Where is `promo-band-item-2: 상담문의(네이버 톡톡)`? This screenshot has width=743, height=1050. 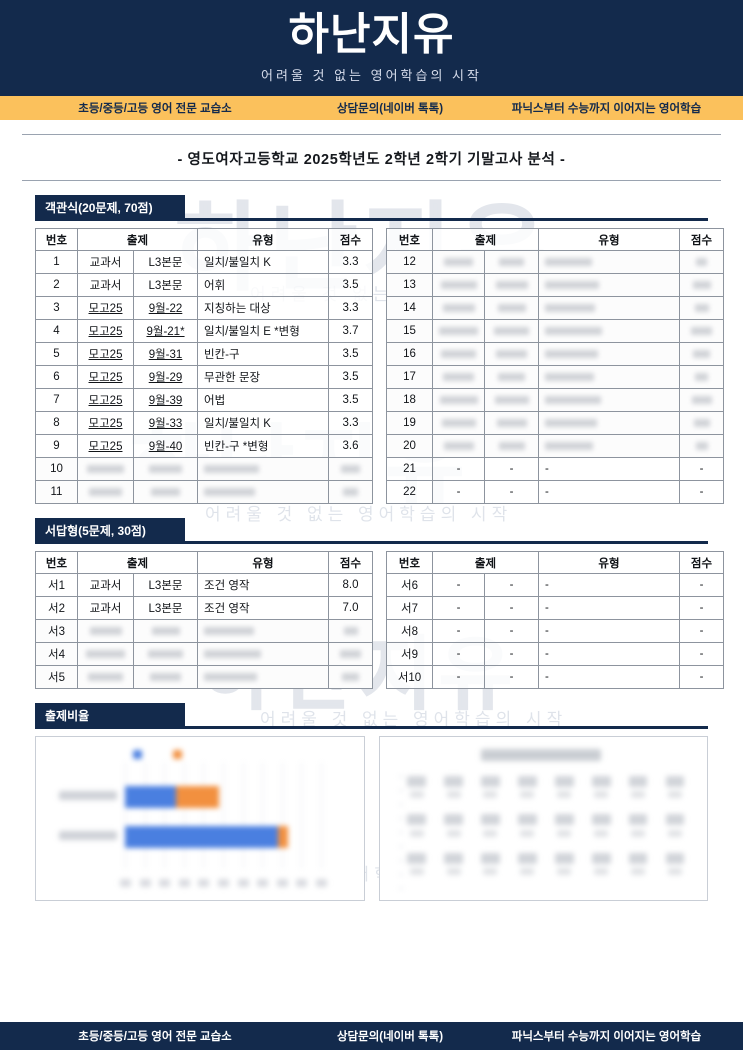
promo-band-item-2: 상담문의(네이버 톡톡) is located at coordinates (390, 109).